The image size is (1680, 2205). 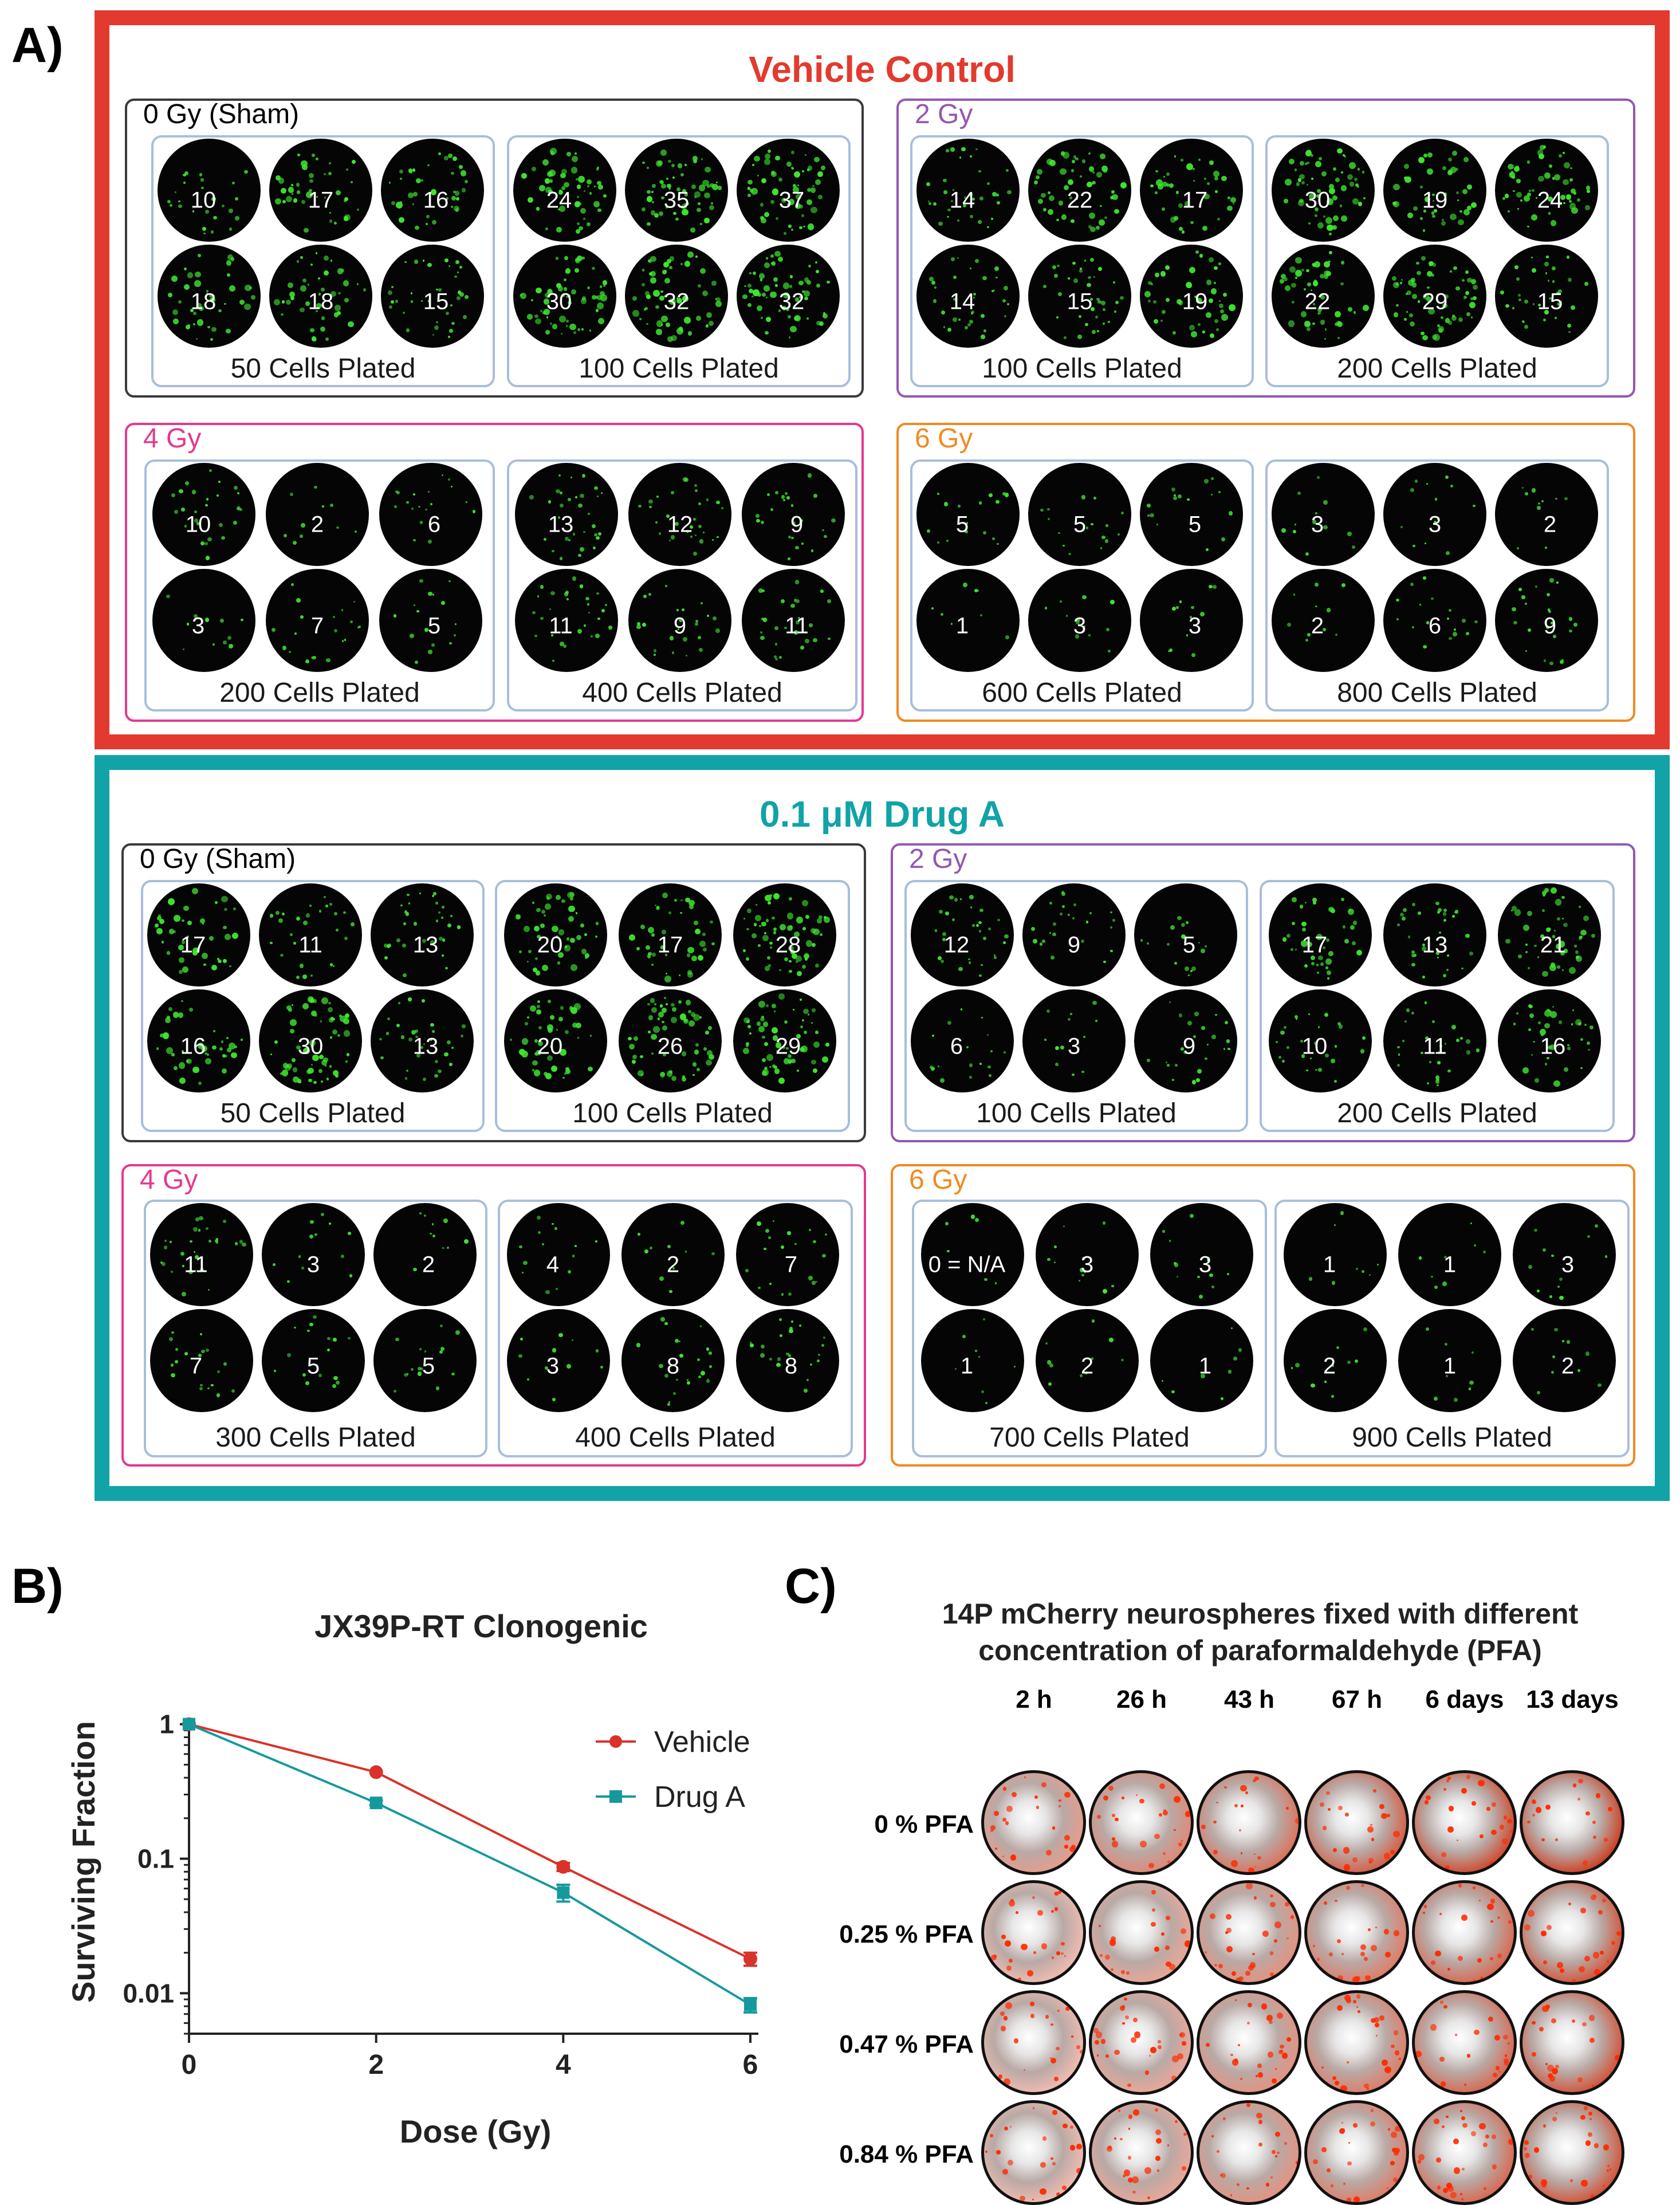 I want to click on plate-label: 50 Cells Plated, so click(x=323, y=368).